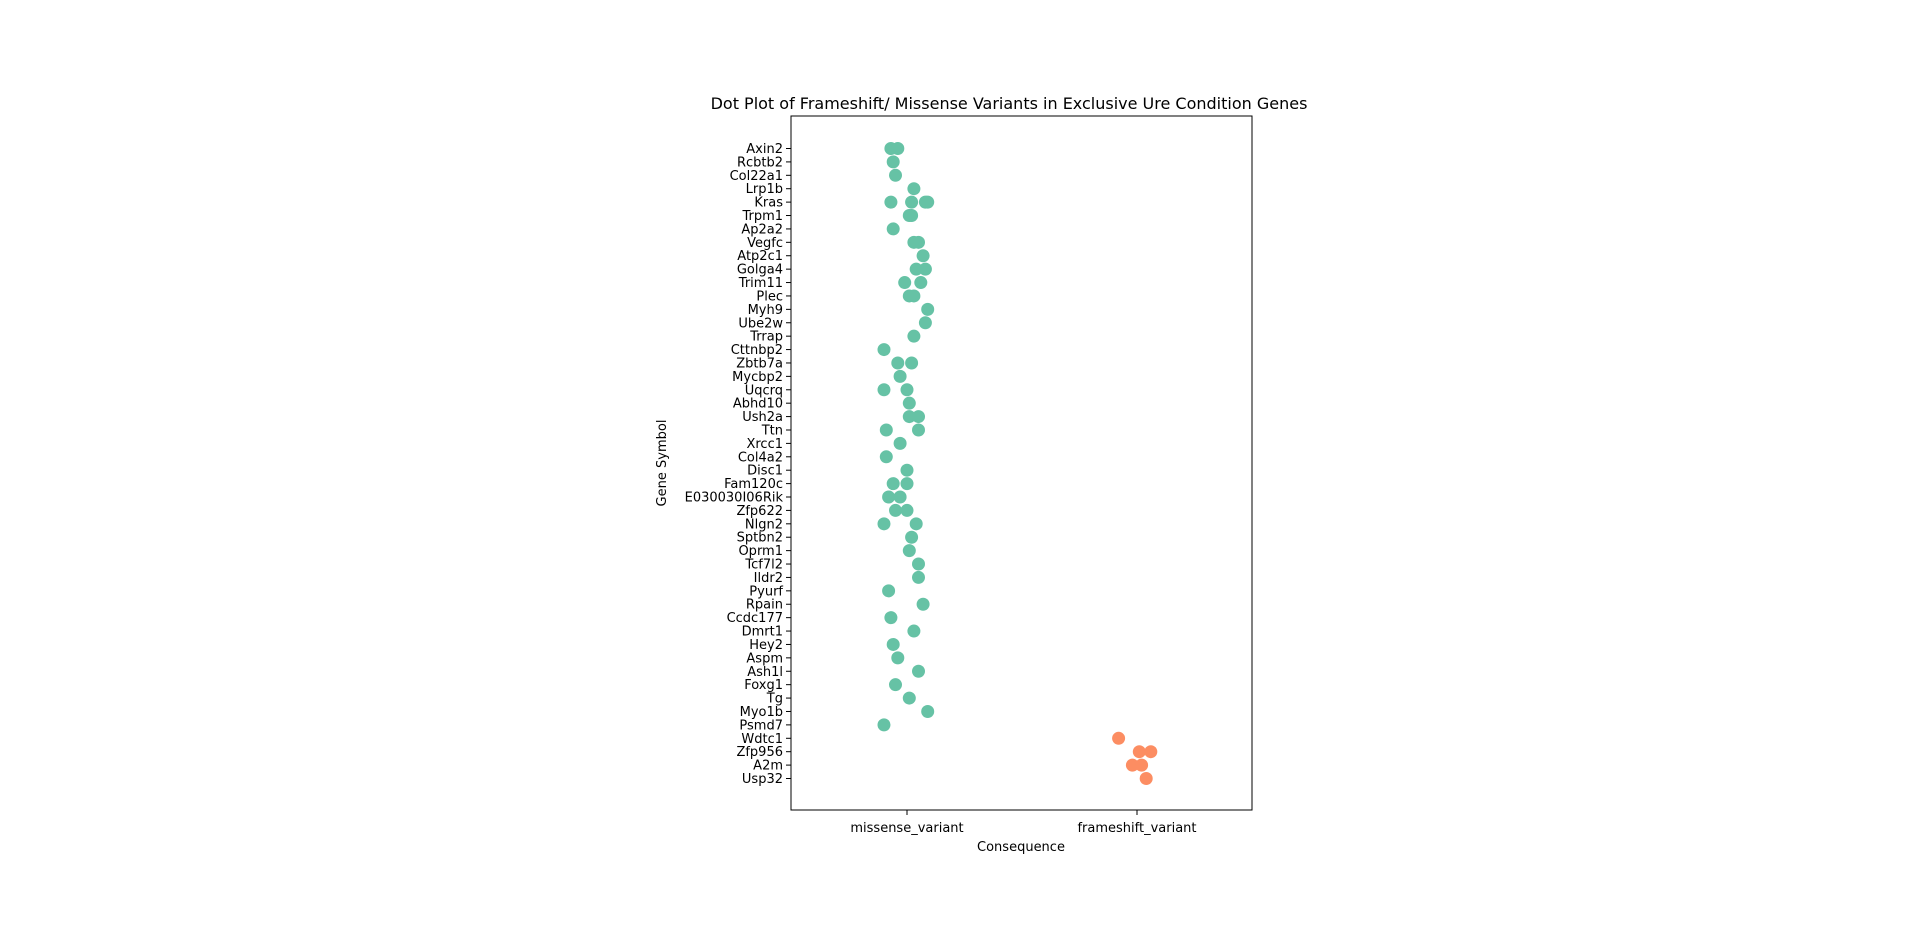 Image resolution: width=1907 pixels, height=952 pixels. I want to click on y-tick-label: Myo1b, so click(761, 712).